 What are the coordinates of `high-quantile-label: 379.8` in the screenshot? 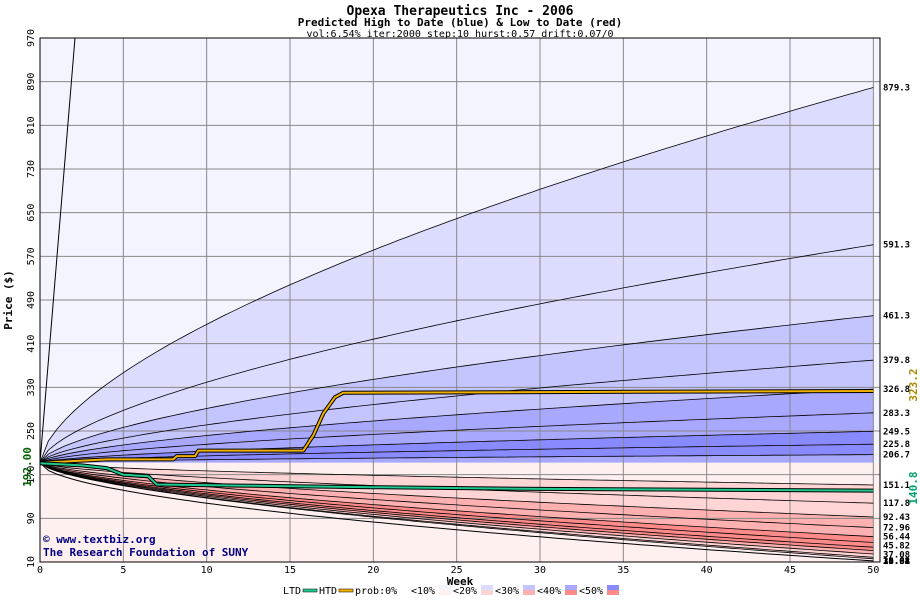 It's located at (896, 361).